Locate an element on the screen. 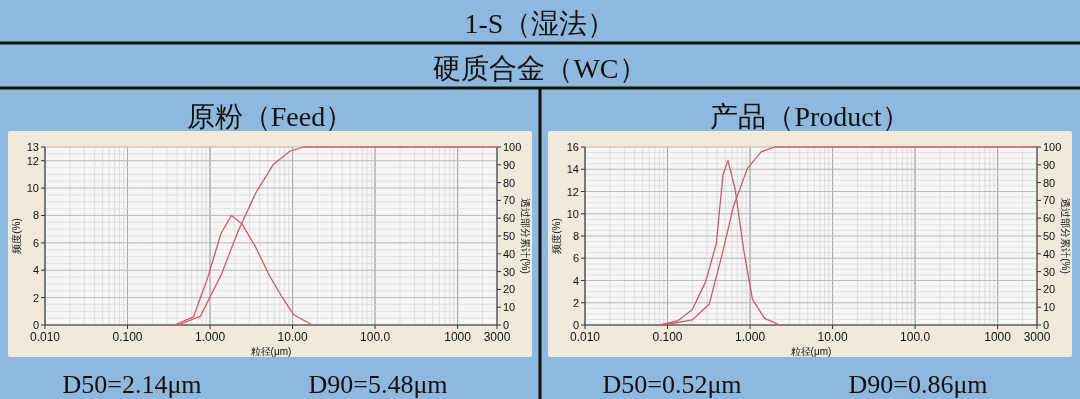 The image size is (1080, 399). text: D50=0.52μm is located at coordinates (672, 384).